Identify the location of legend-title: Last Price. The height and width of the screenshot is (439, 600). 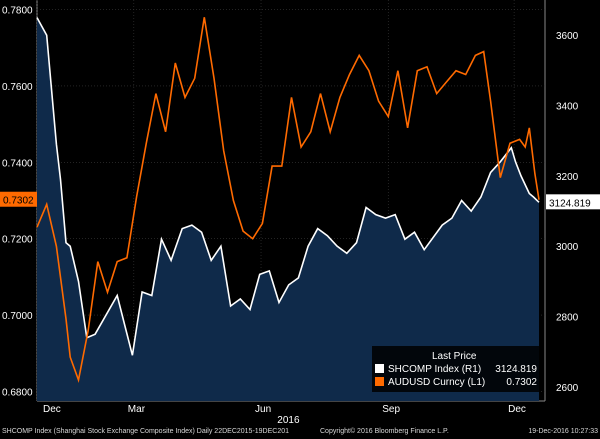
(454, 356).